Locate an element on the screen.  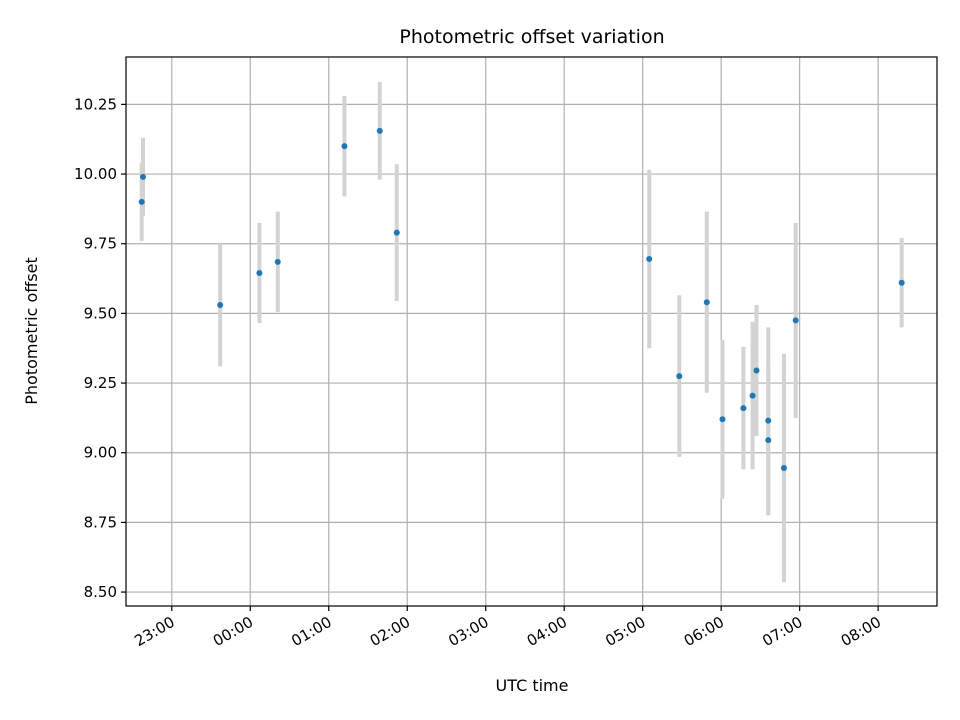
y-tick-label: 10.00 is located at coordinates (95, 174).